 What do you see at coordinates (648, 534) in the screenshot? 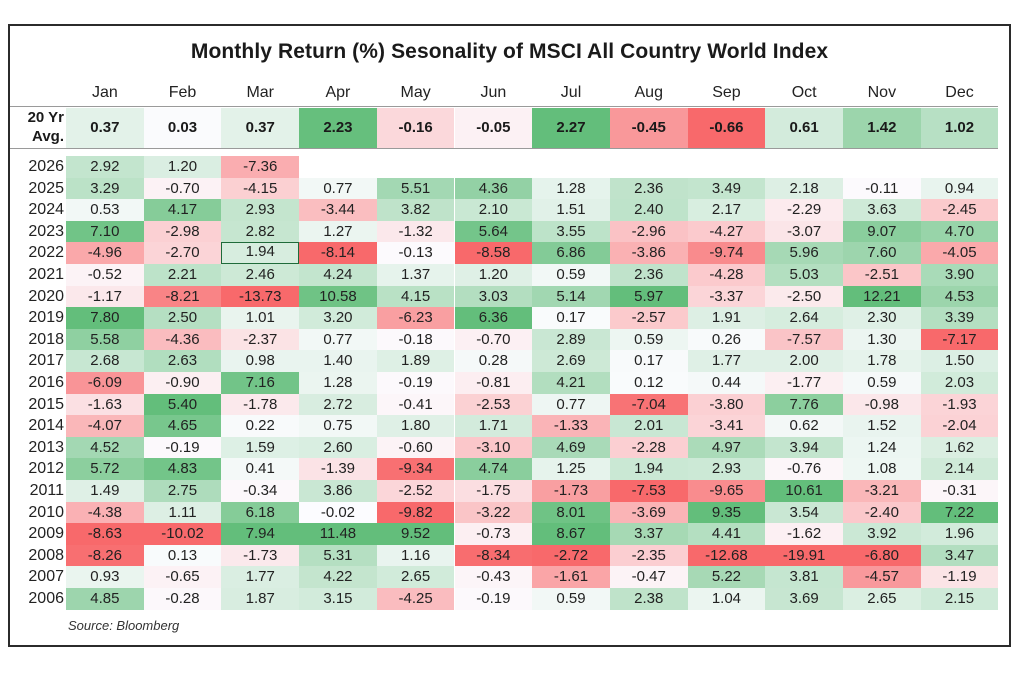
I see `heatmap-cell: 3.37` at bounding box center [648, 534].